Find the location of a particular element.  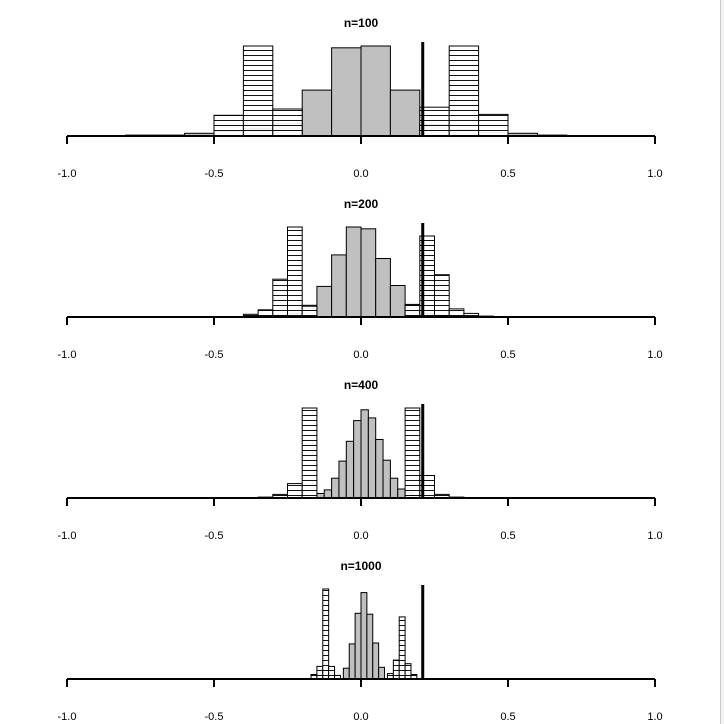

window-edge is located at coordinates (722, 362).